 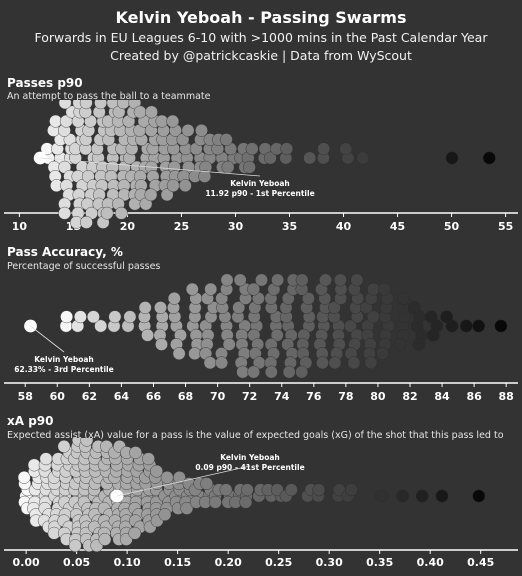 What do you see at coordinates (261, 17) in the screenshot?
I see `chart-title: Kelvin Yeboah - Passing Swarms` at bounding box center [261, 17].